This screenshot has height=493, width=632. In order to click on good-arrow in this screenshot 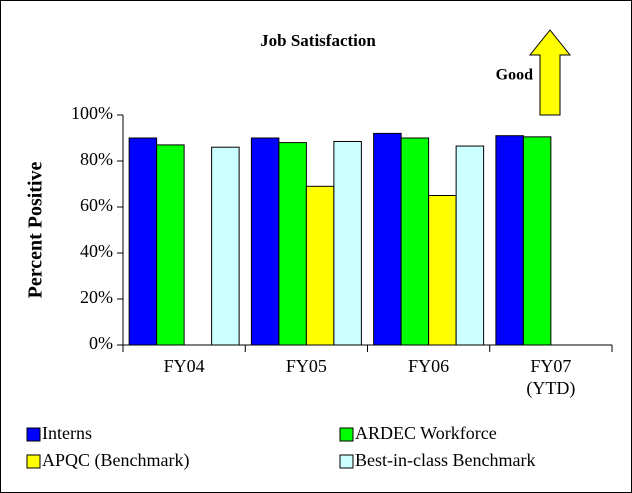, I will do `click(550, 72)`.